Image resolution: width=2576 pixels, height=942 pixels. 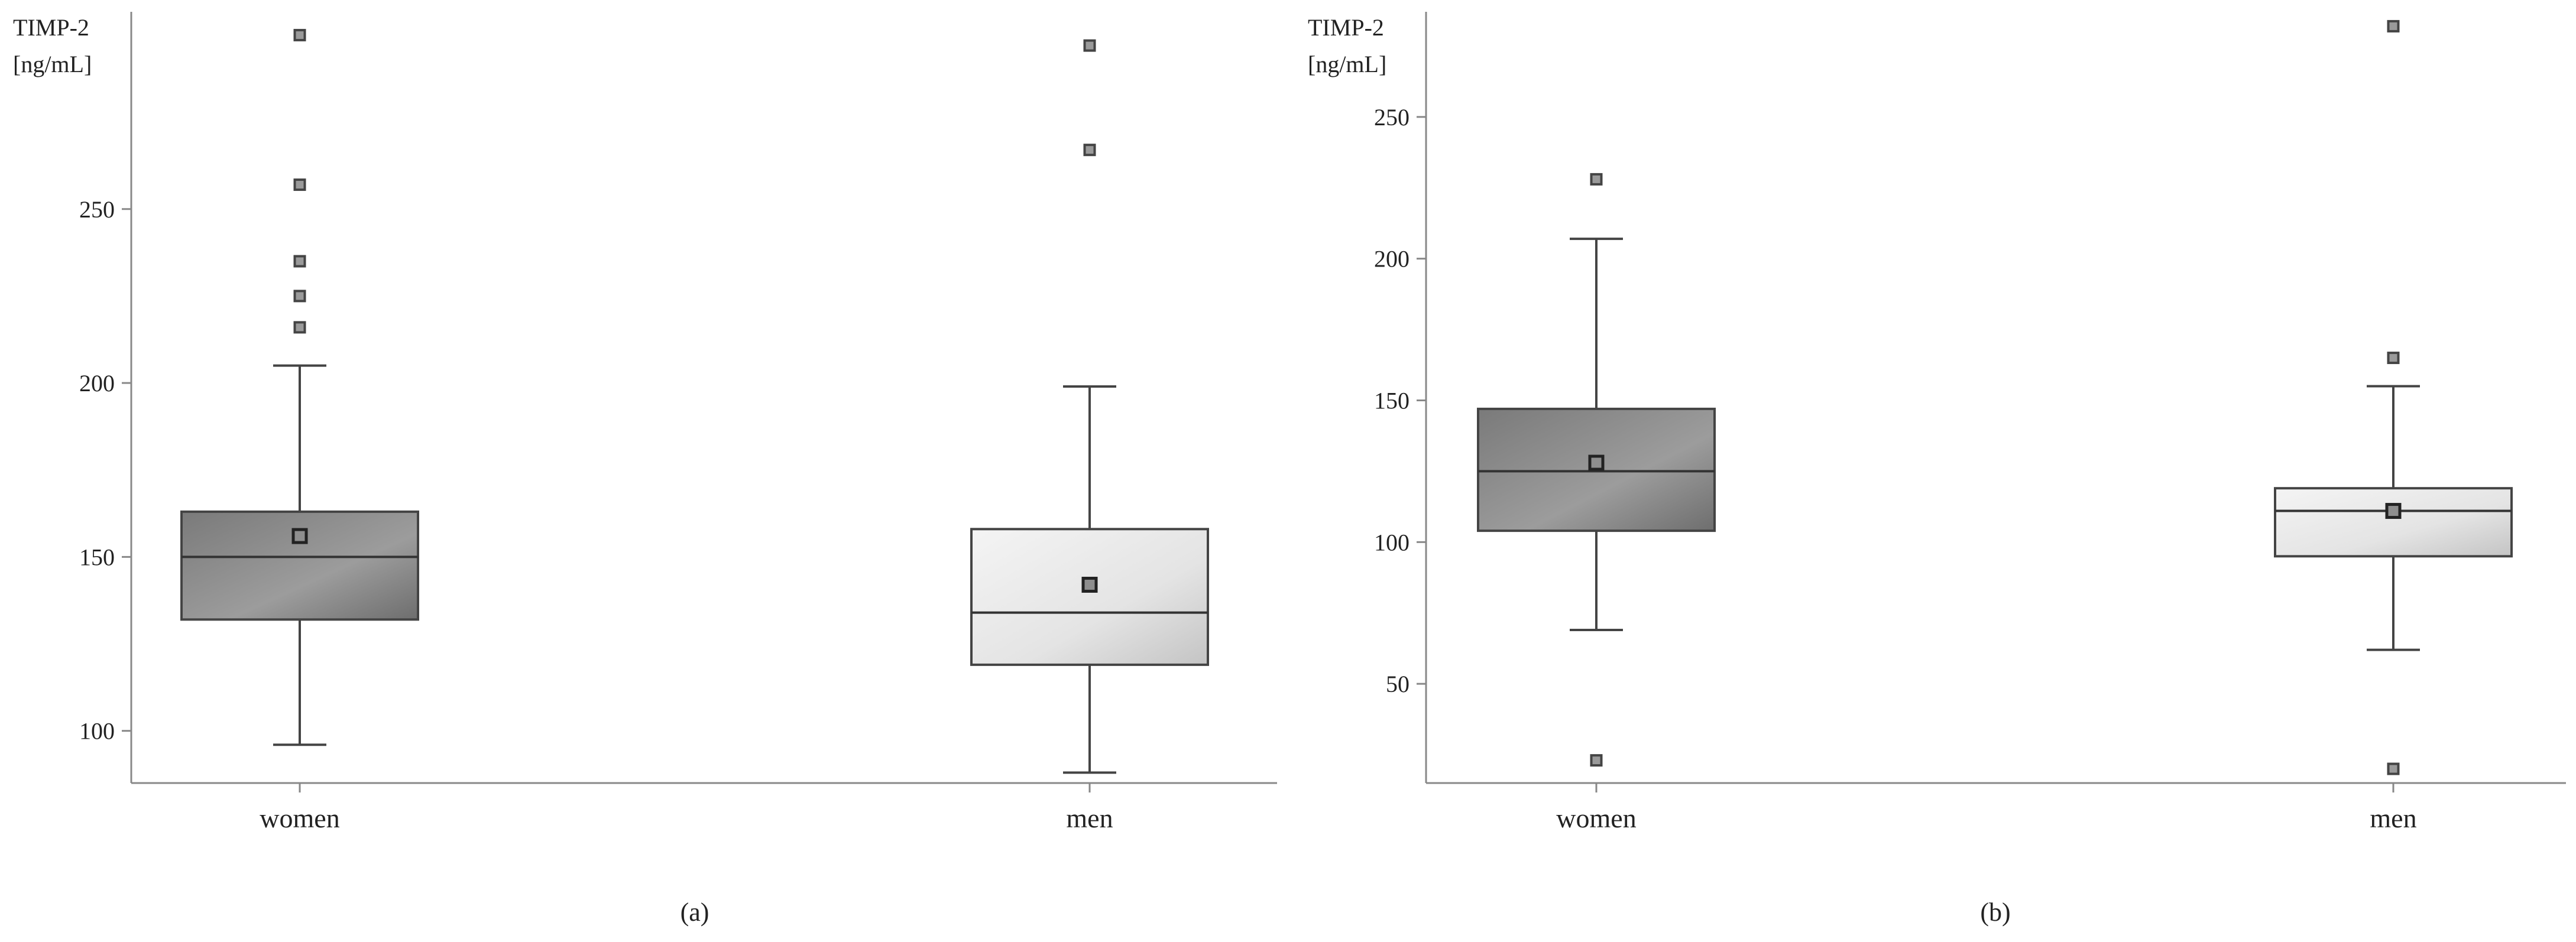 What do you see at coordinates (1089, 818) in the screenshot?
I see `panel-a-category-men: men` at bounding box center [1089, 818].